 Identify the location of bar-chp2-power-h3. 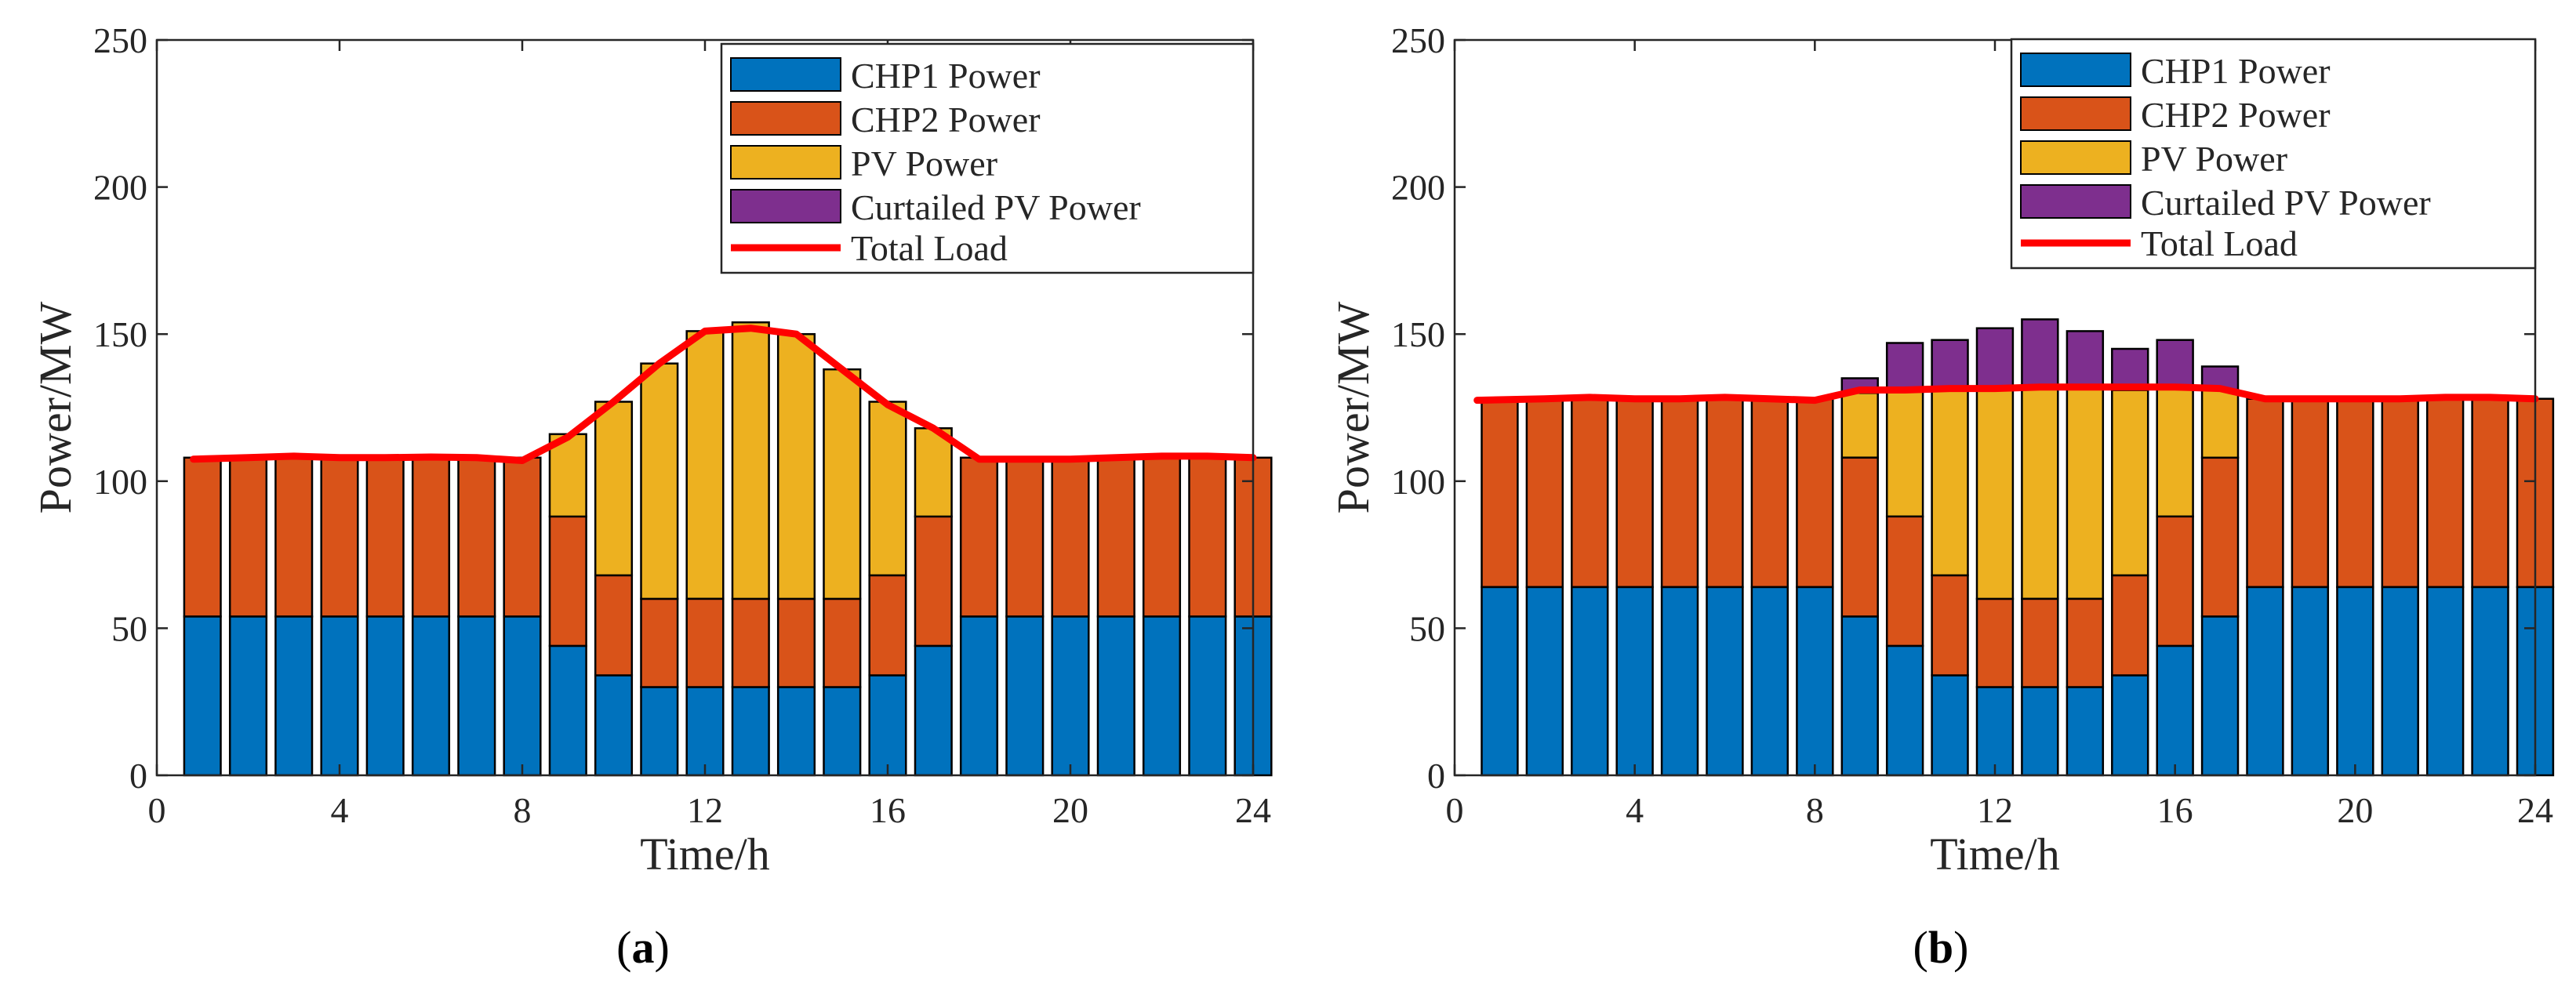
(1590, 493).